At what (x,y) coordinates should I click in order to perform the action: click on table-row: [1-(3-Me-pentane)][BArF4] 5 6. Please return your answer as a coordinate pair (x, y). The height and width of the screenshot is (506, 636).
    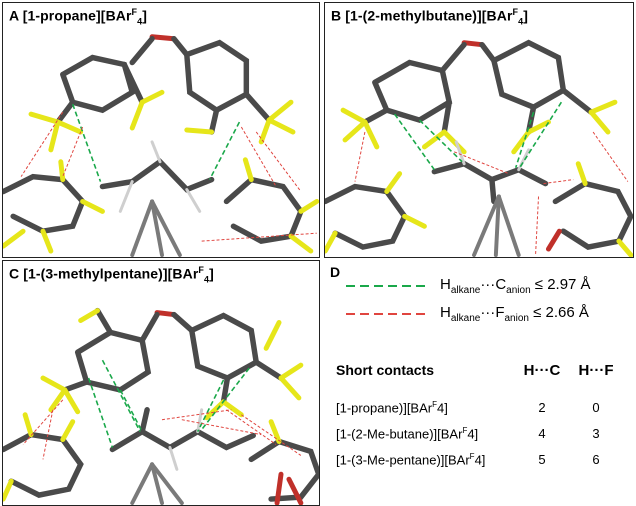
    Looking at the image, I should click on (484, 462).